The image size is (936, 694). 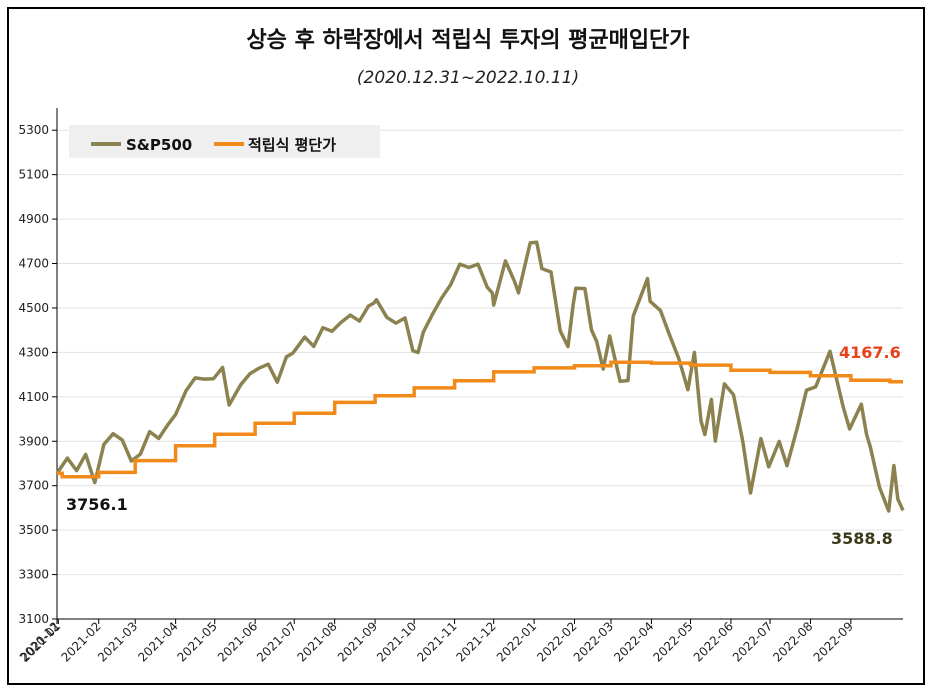 What do you see at coordinates (516, 641) in the screenshot?
I see `x-tick-label: 2022-01` at bounding box center [516, 641].